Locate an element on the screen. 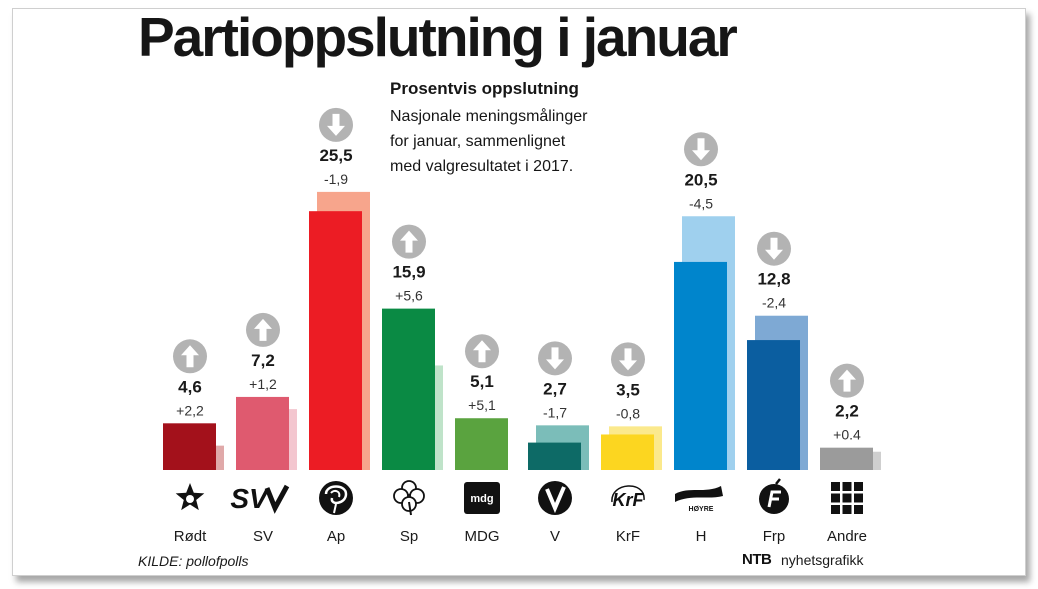 This screenshot has height=589, width=1038. value-label: 4,6 is located at coordinates (190, 386).